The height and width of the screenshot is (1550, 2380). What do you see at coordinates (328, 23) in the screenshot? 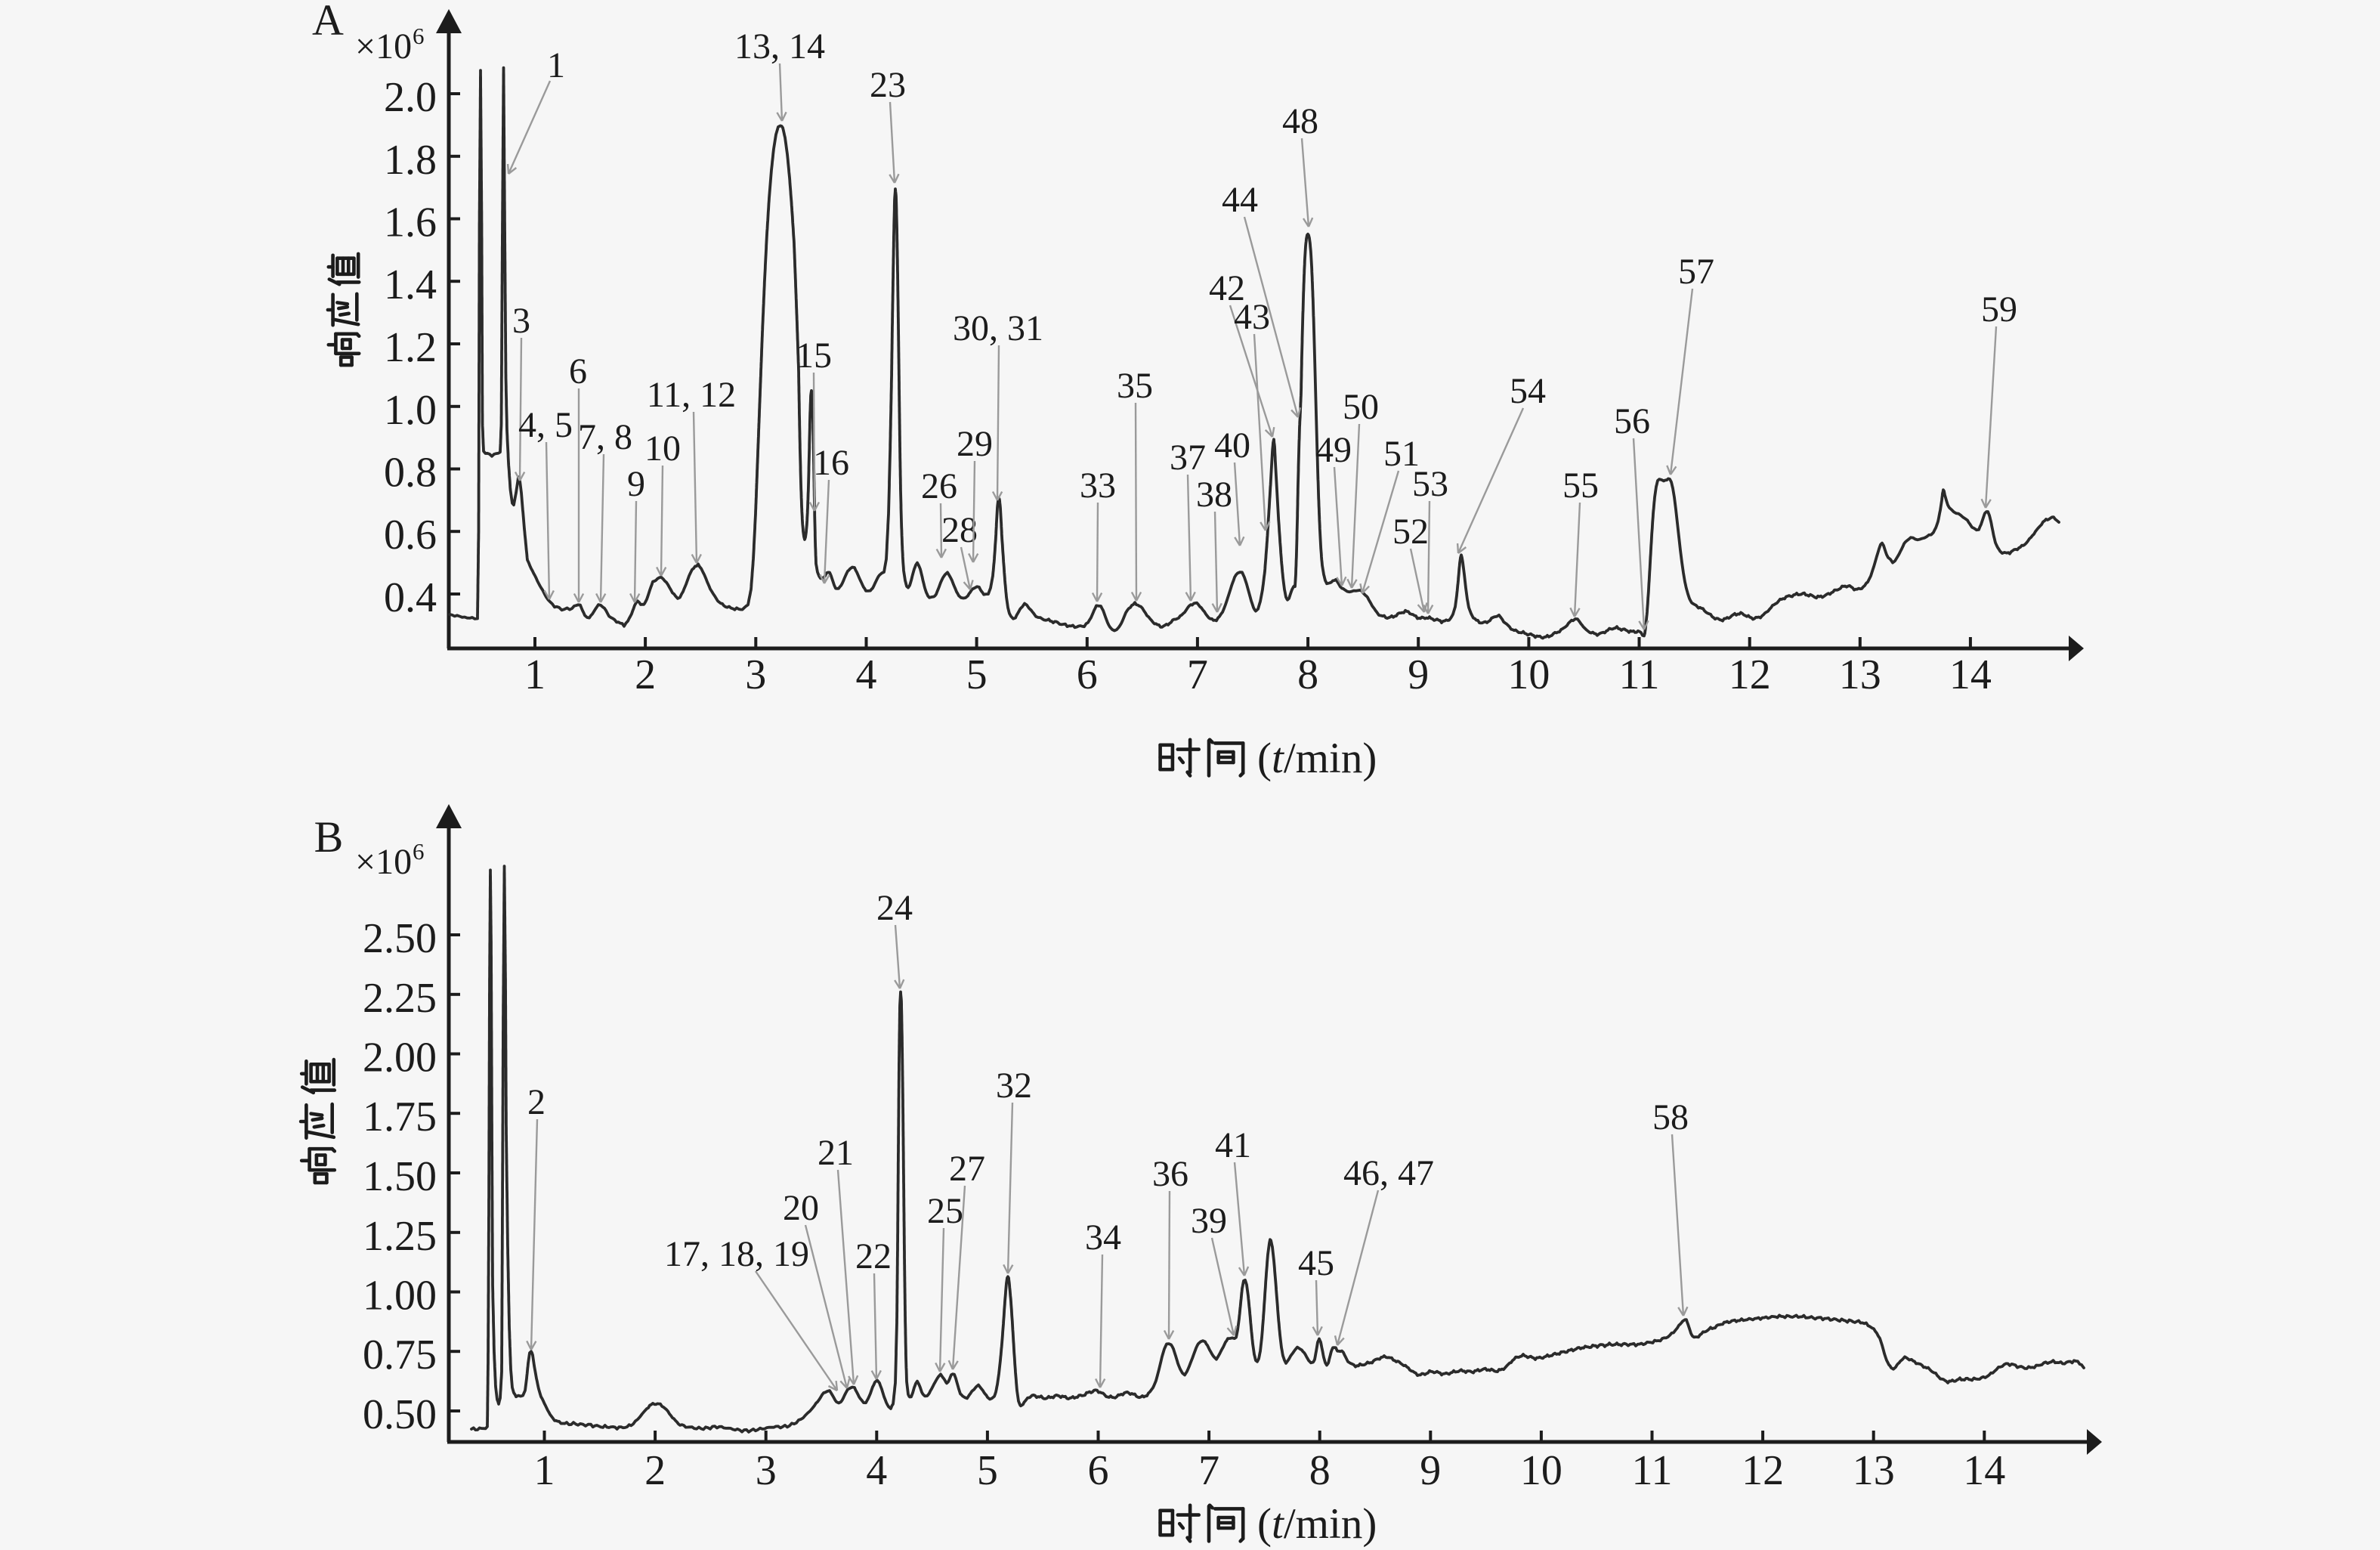
I see `svg-text: A` at bounding box center [328, 23].